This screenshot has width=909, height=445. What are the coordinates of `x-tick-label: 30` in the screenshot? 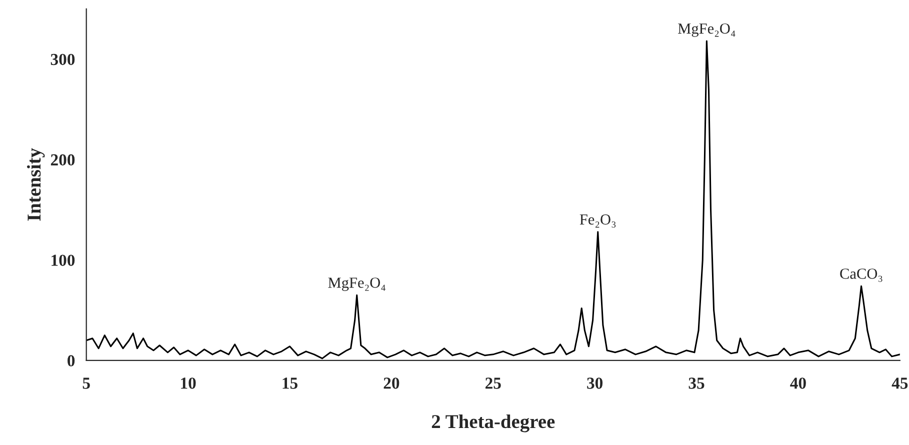 It's located at (595, 383).